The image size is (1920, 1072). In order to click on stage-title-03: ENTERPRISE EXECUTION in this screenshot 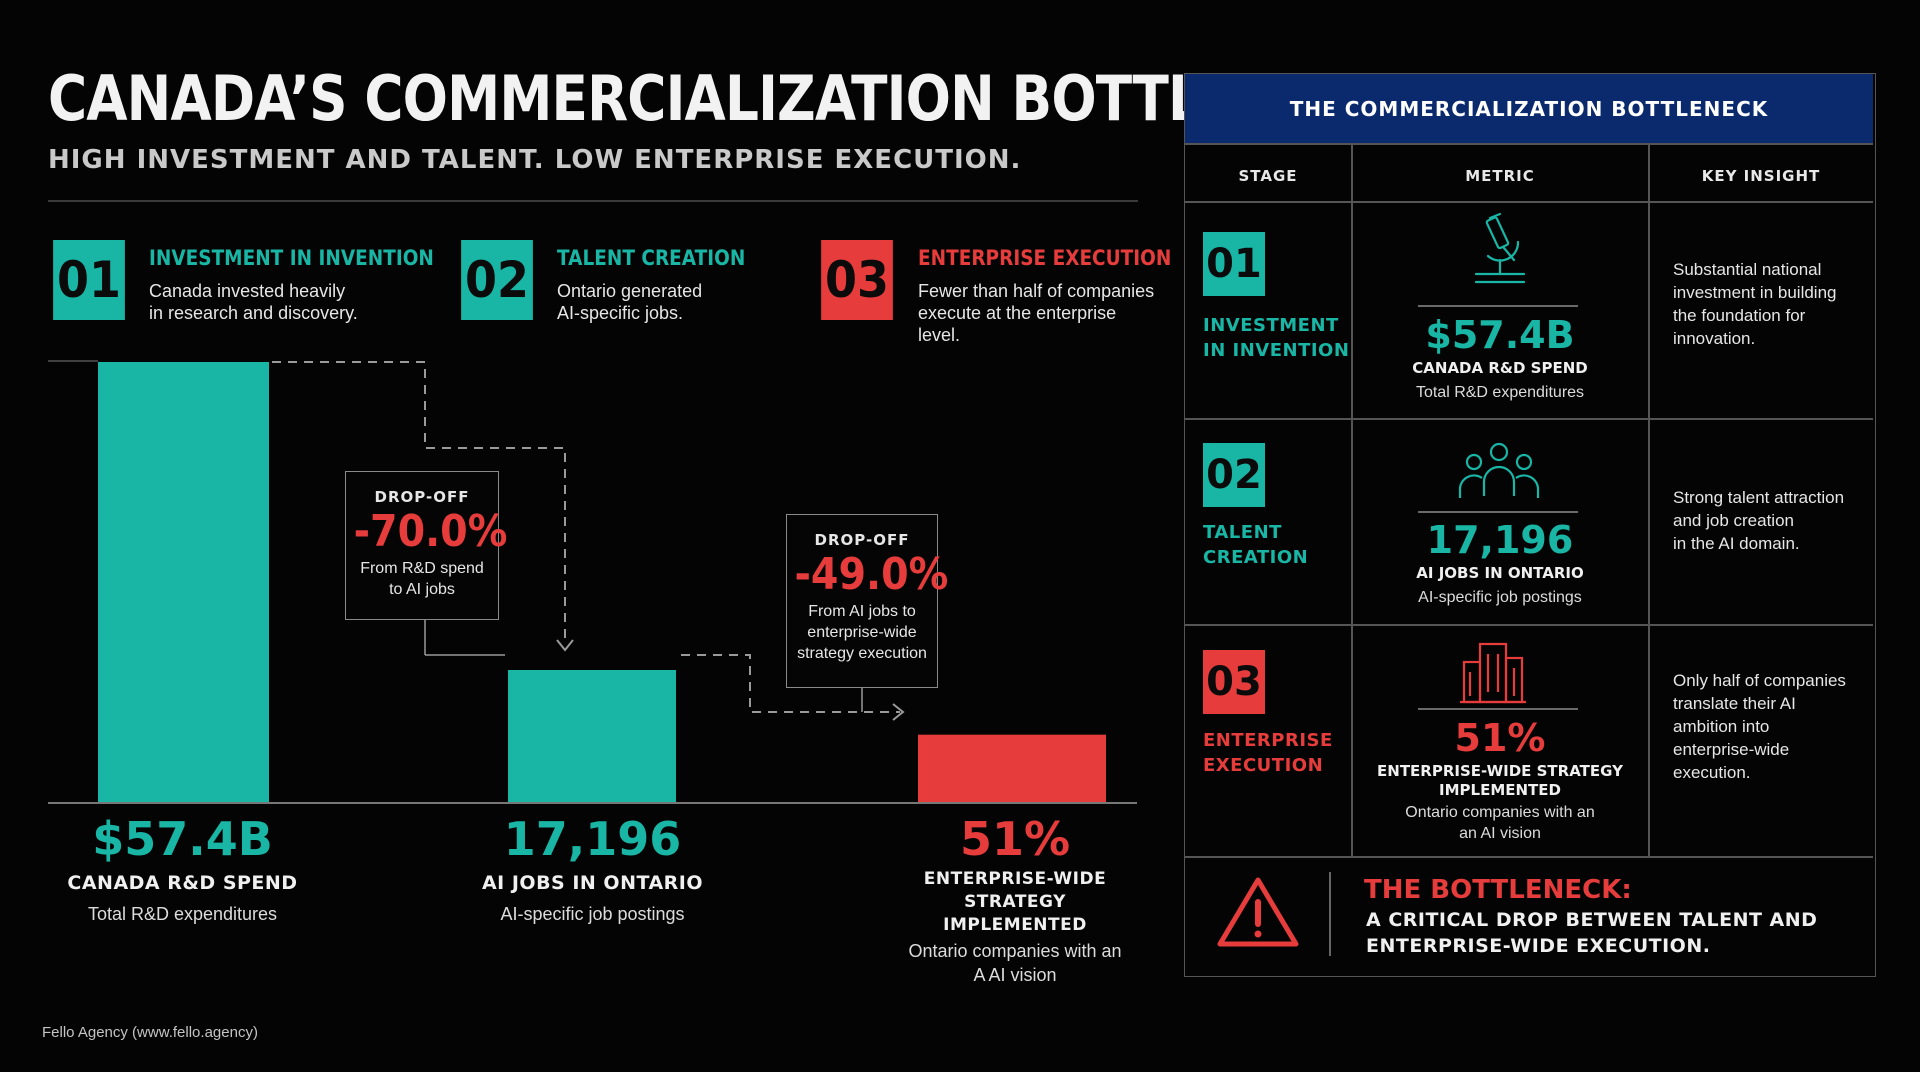, I will do `click(1045, 258)`.